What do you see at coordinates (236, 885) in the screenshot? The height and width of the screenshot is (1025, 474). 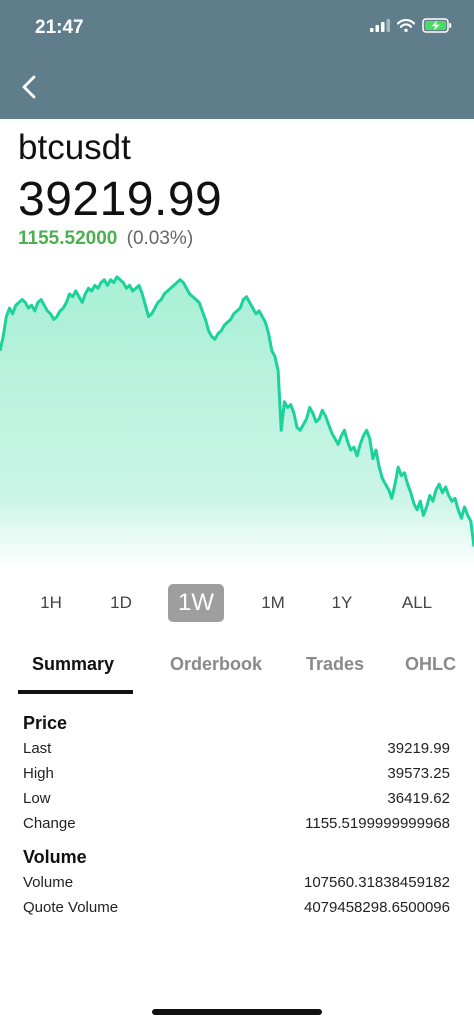 I see `stat-row-volume: Volume 107560.31838459182` at bounding box center [236, 885].